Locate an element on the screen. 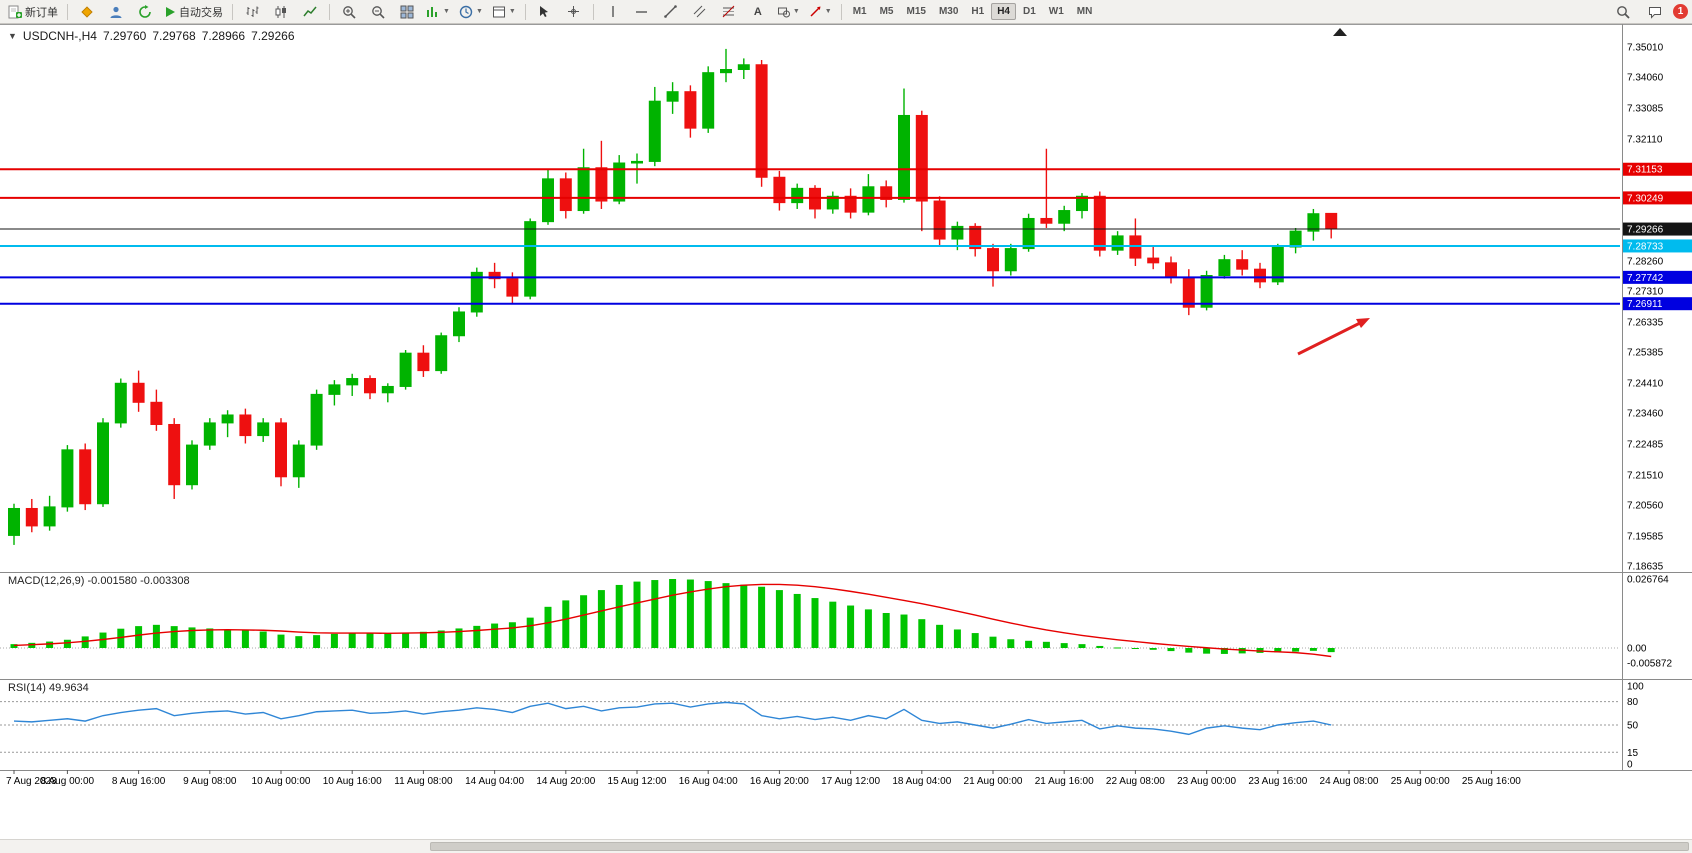  candlestick-chart-button is located at coordinates (281, 12).